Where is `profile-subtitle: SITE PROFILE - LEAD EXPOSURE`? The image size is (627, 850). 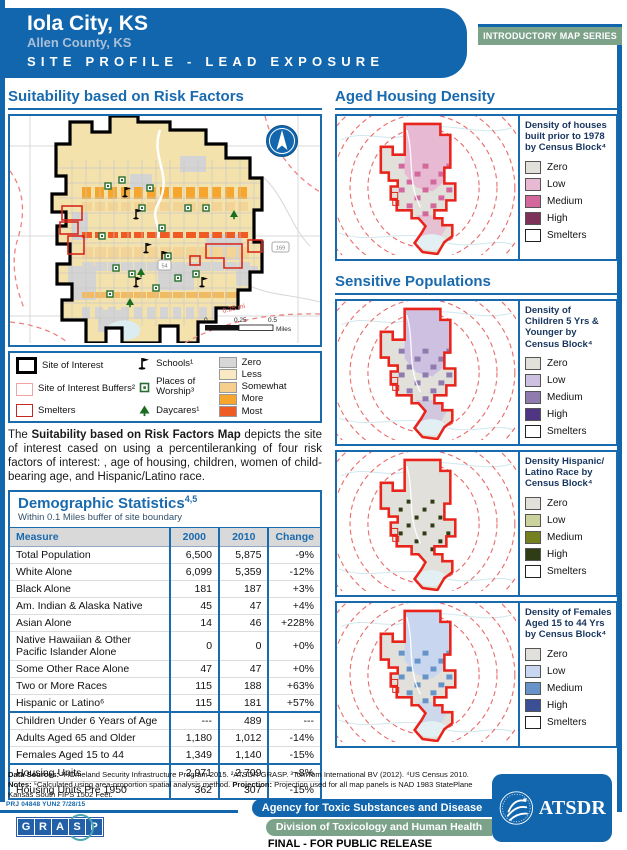 profile-subtitle: SITE PROFILE - LEAD EXPOSURE is located at coordinates (206, 61).